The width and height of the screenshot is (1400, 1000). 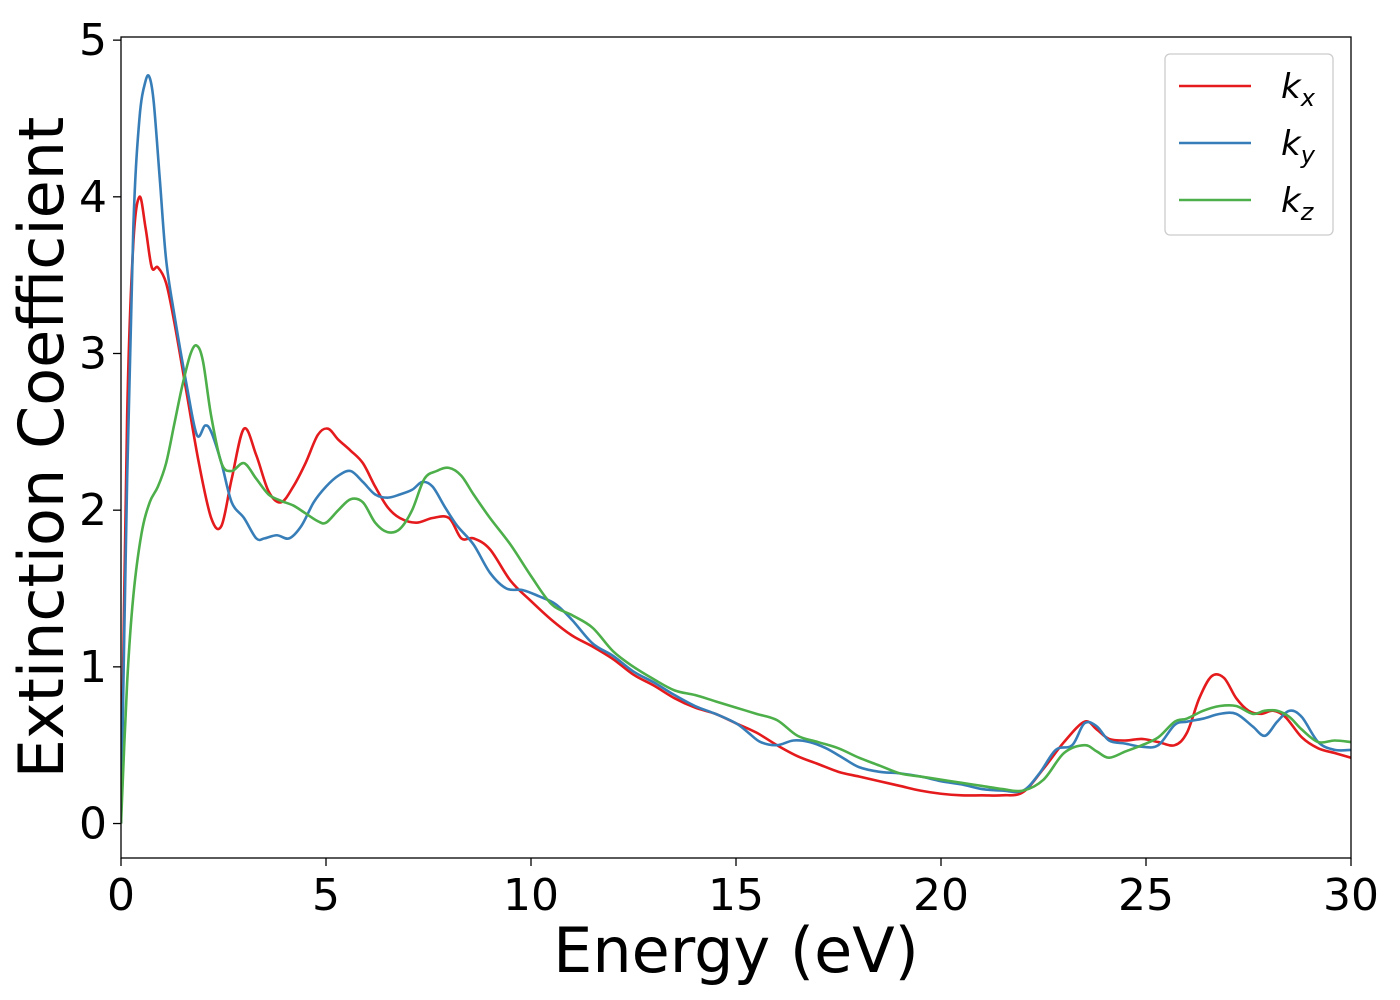 What do you see at coordinates (1351, 895) in the screenshot?
I see `x-tick-label: 30` at bounding box center [1351, 895].